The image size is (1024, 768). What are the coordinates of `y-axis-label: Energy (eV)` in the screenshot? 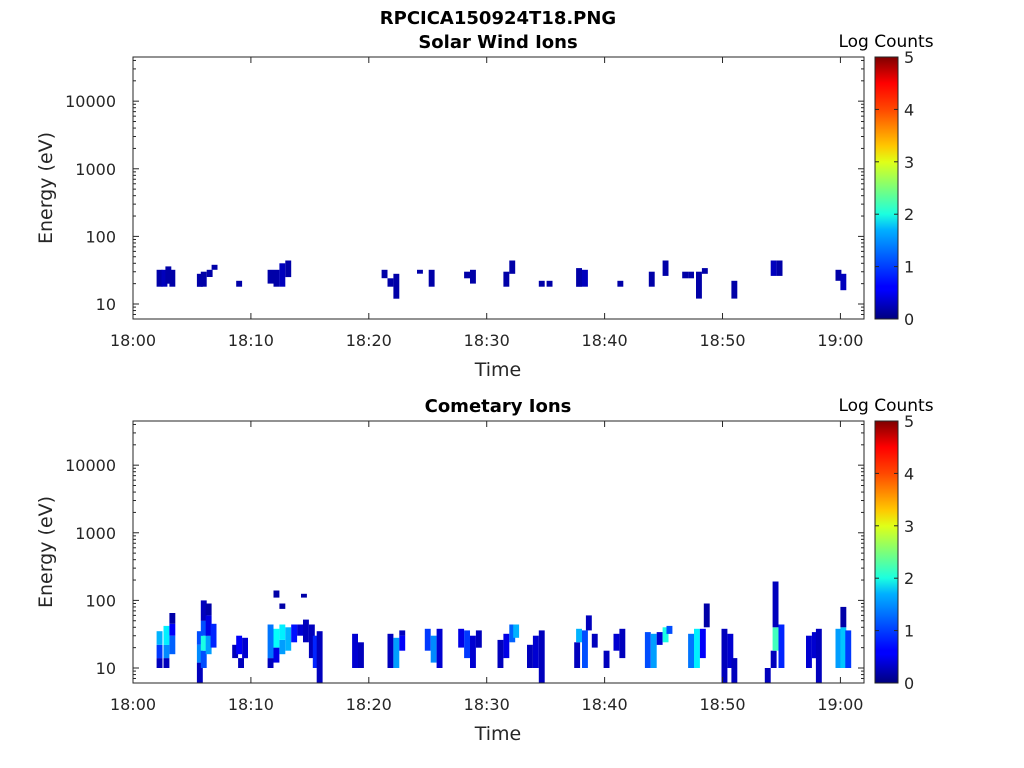 It's located at (46, 552).